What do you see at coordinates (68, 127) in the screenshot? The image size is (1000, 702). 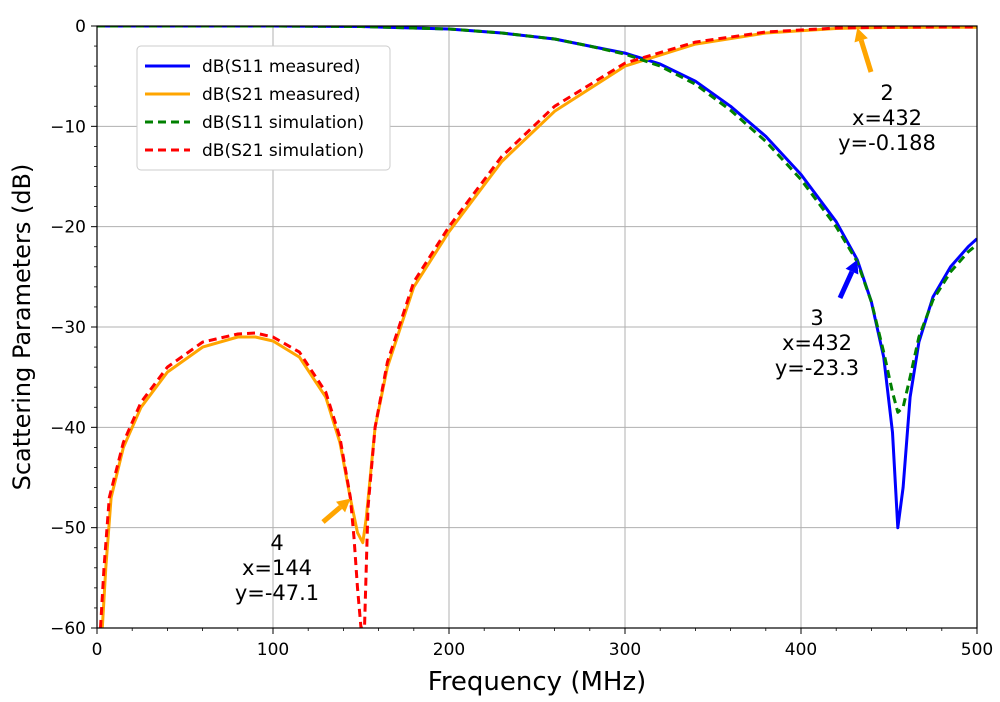 I see `y-tick-label: −10` at bounding box center [68, 127].